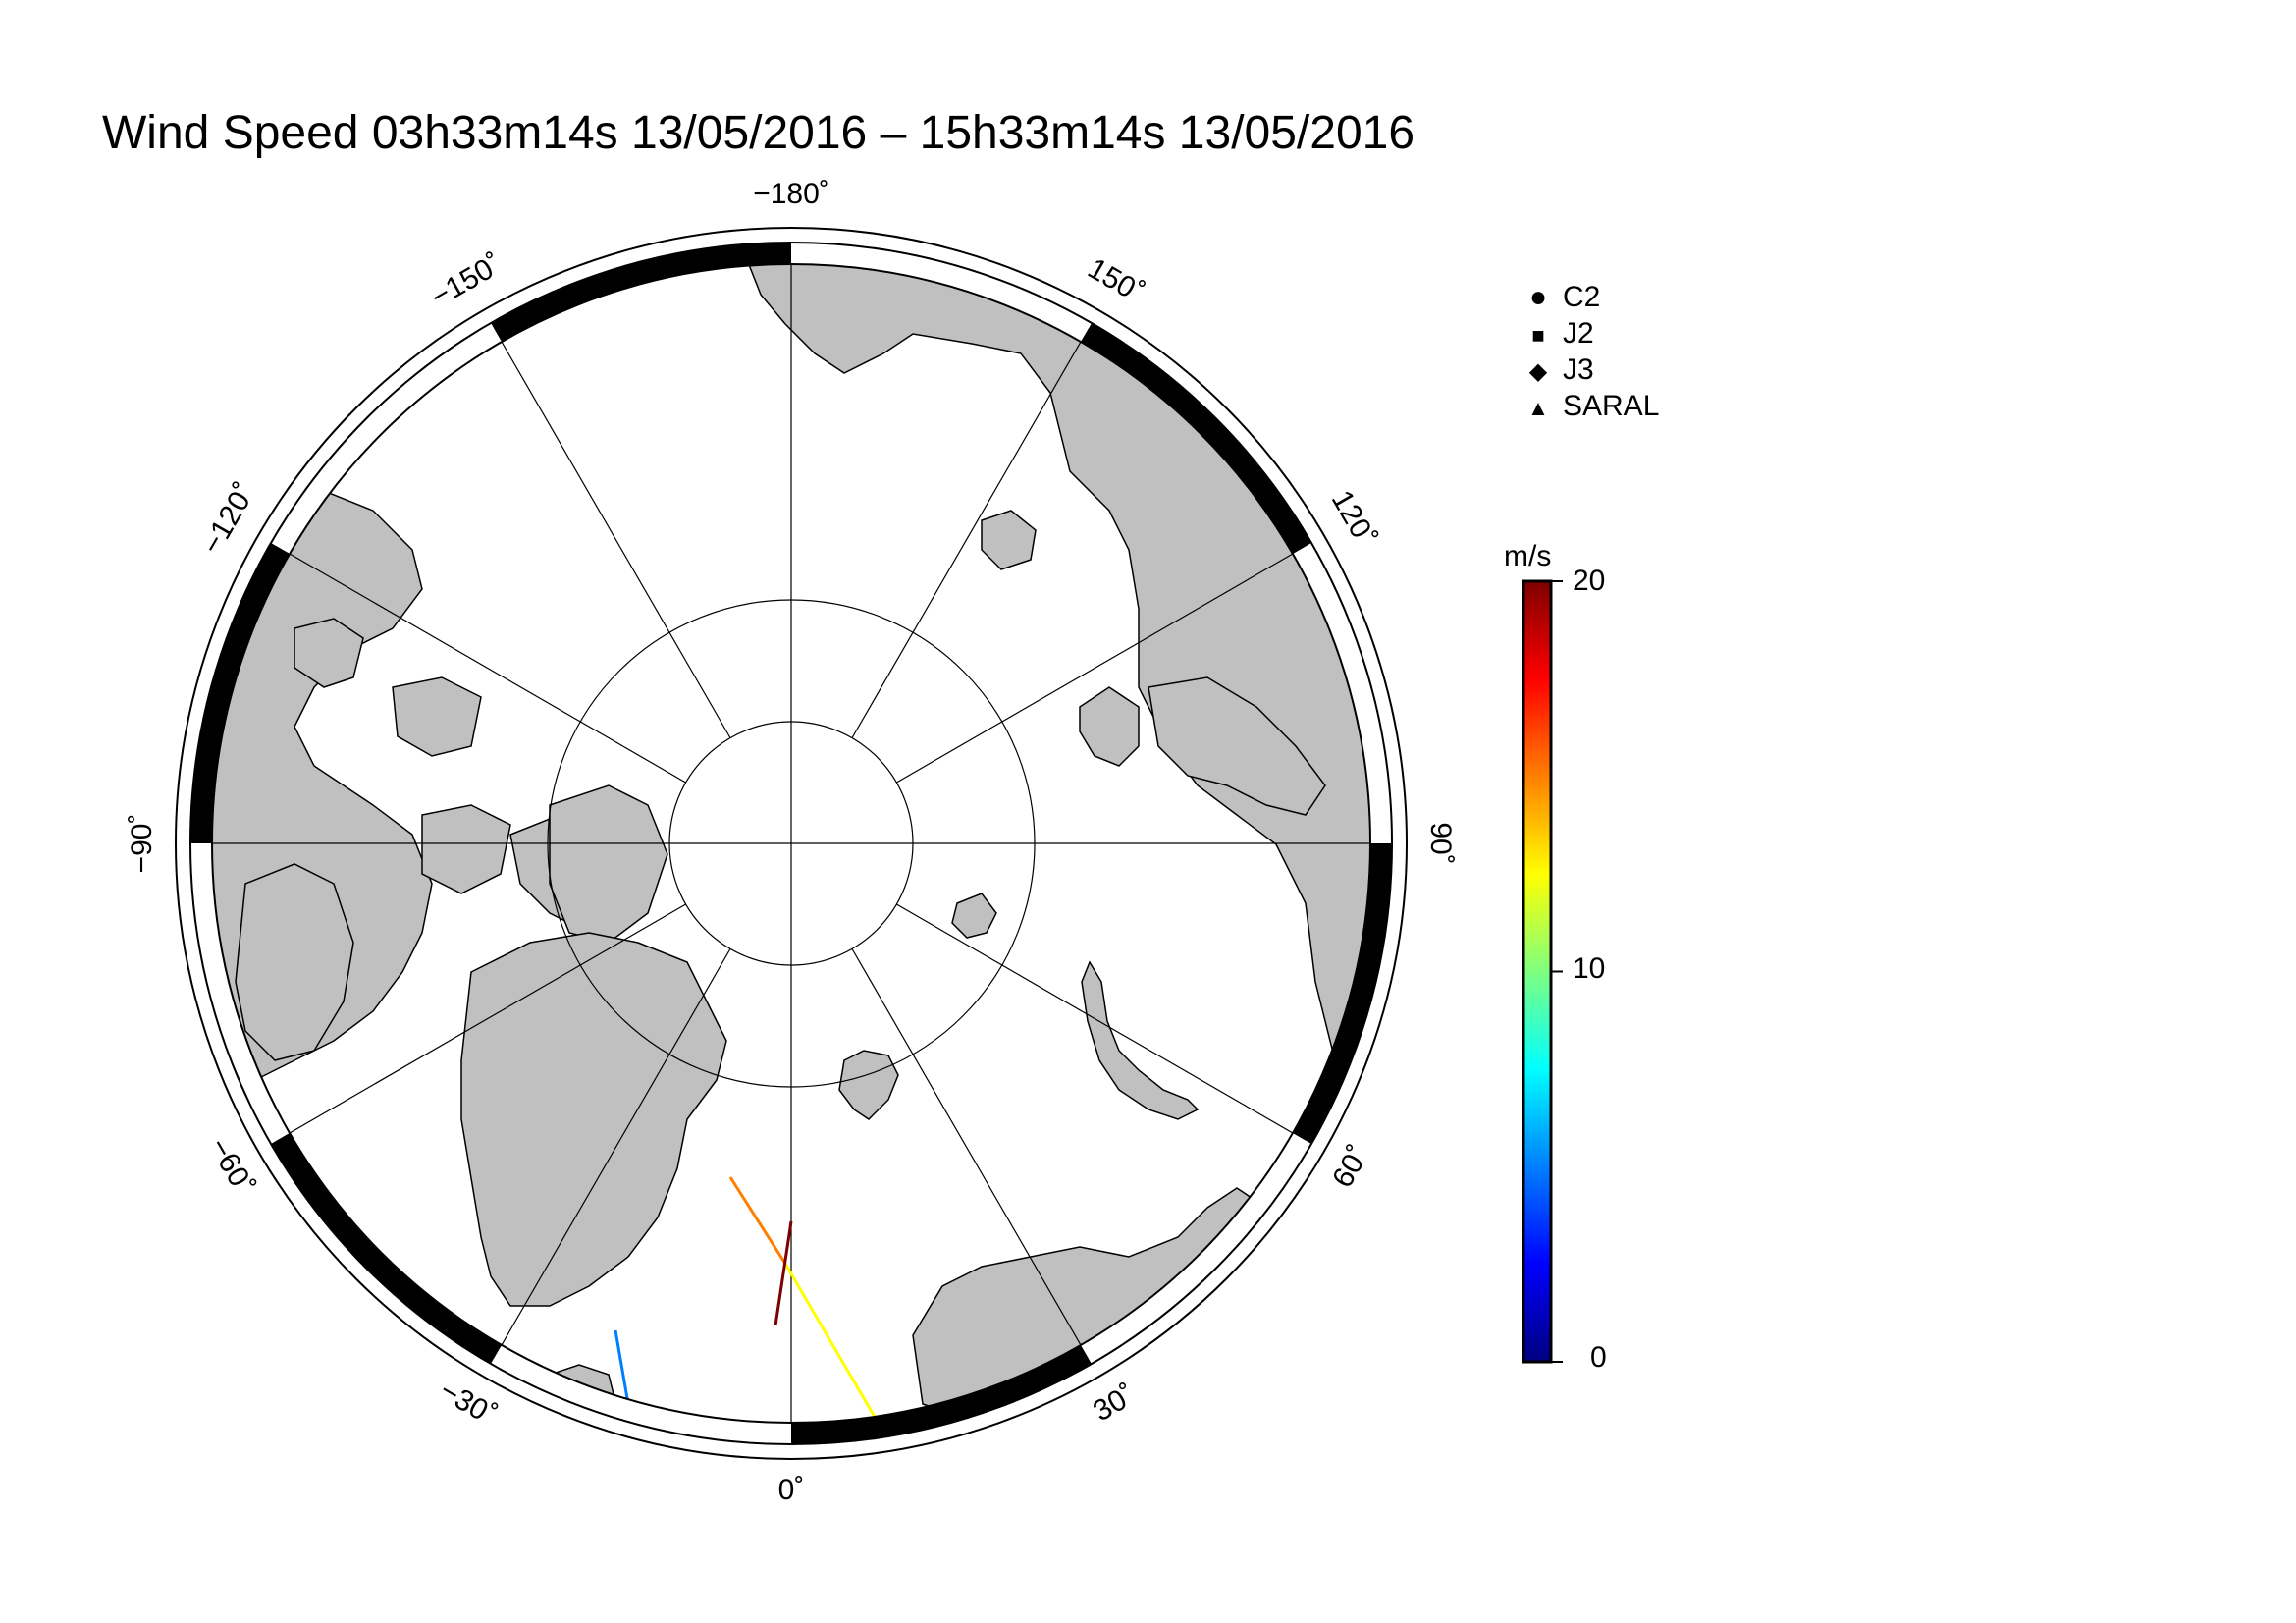  What do you see at coordinates (1114, 1404) in the screenshot?
I see `longitude-label: 30˚` at bounding box center [1114, 1404].